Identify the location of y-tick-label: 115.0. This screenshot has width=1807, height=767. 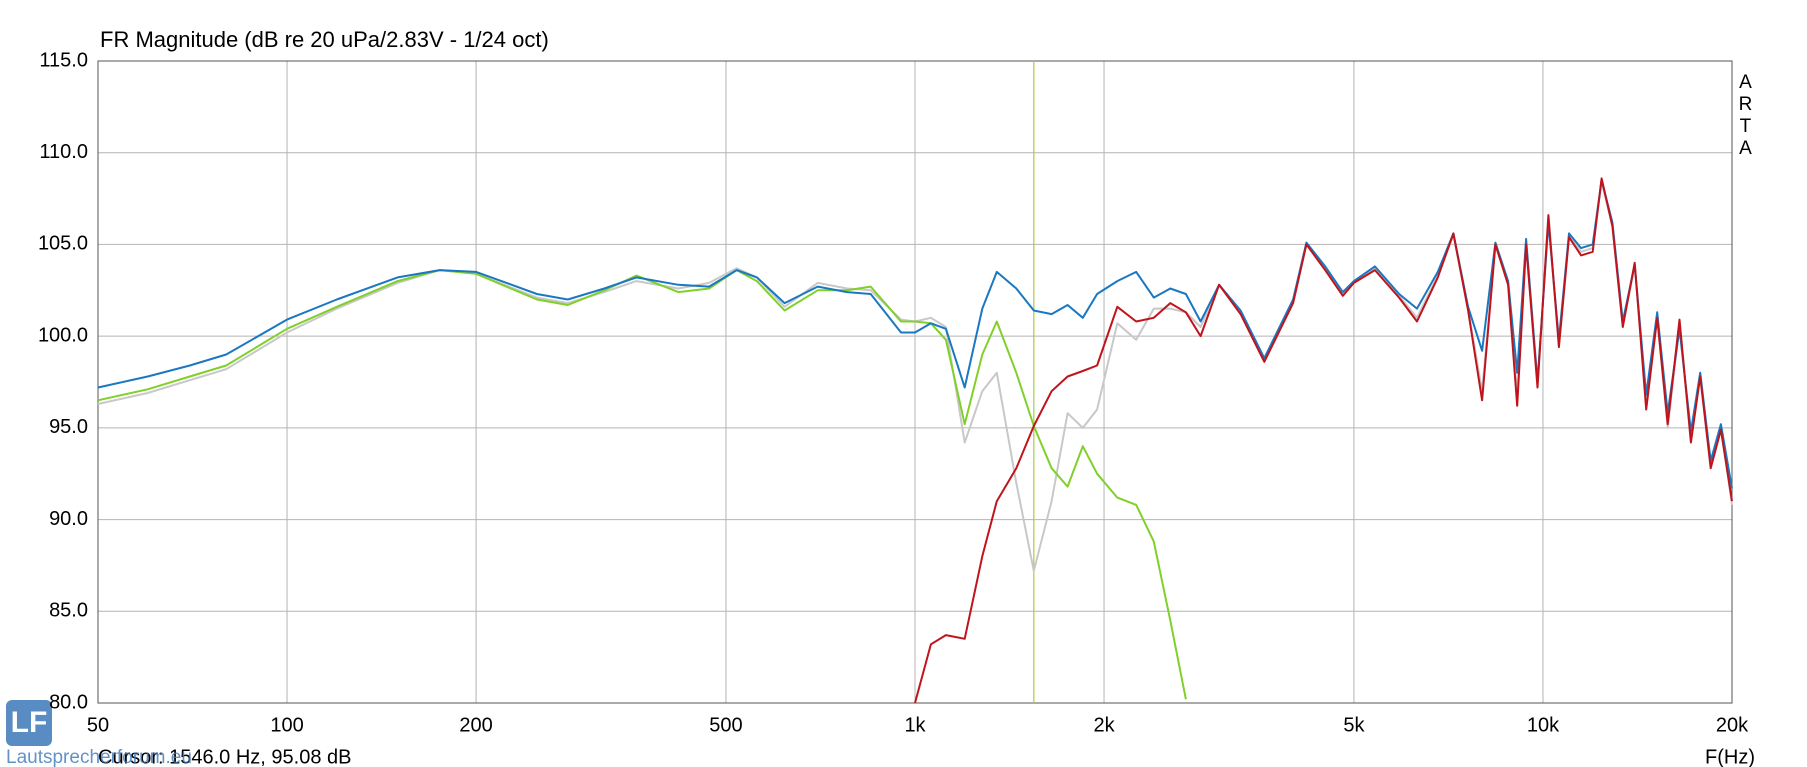
(63, 60).